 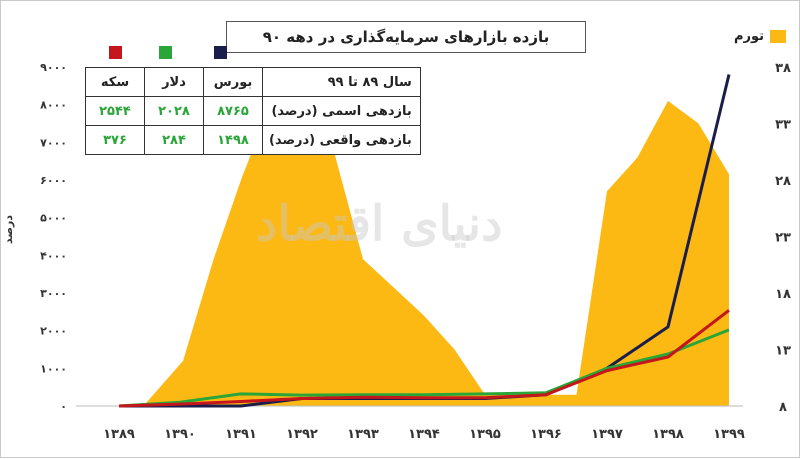 I want to click on table-cell-coin: ۳۷۶, so click(x=115, y=140).